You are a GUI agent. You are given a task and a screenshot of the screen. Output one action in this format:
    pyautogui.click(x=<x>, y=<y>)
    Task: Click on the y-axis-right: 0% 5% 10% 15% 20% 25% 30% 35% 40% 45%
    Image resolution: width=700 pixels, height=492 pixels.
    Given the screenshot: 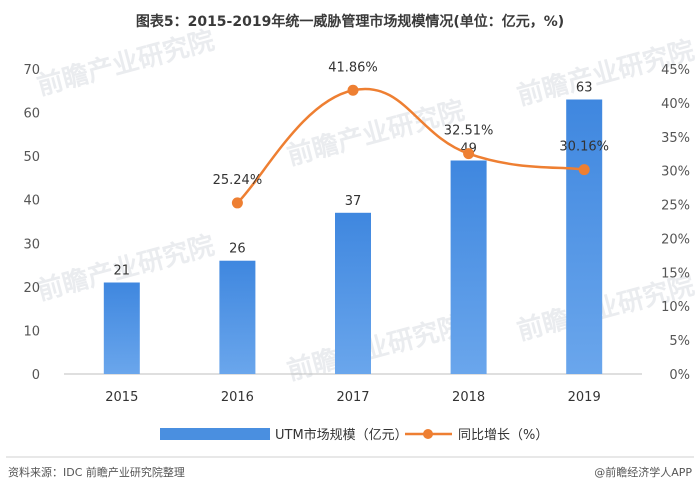 What is the action you would take?
    pyautogui.click(x=675, y=223)
    